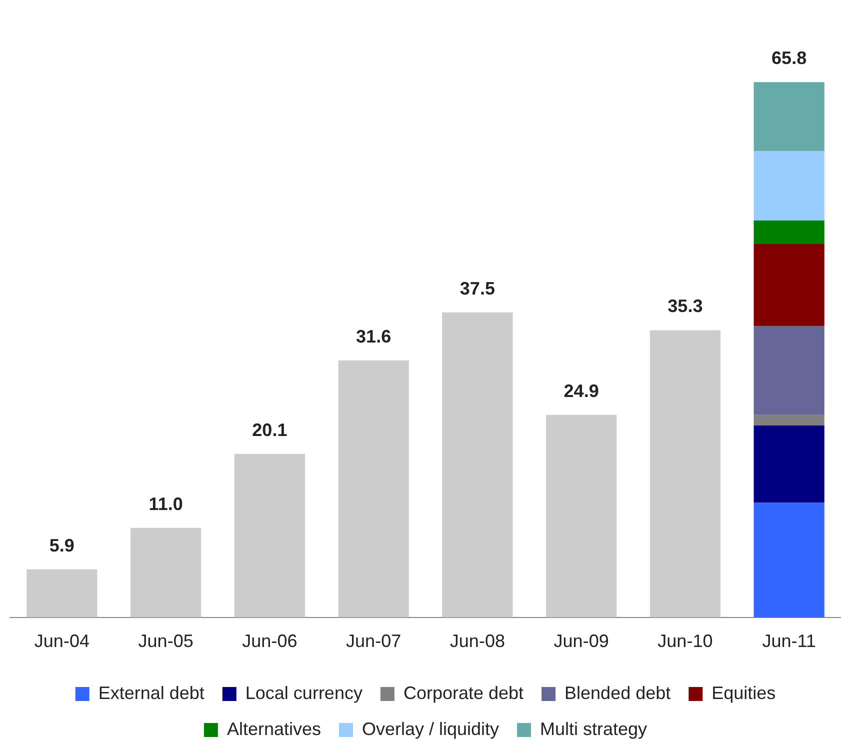 The width and height of the screenshot is (841, 749). What do you see at coordinates (789, 641) in the screenshot?
I see `x-tick-label: Jun-11` at bounding box center [789, 641].